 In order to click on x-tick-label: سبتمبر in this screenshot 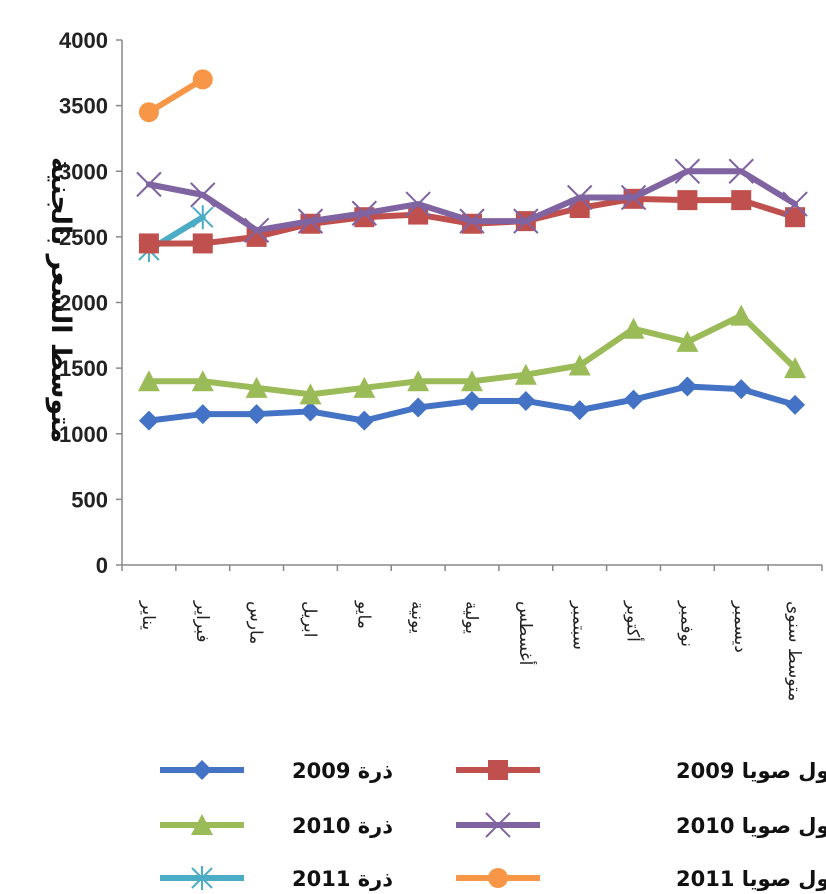, I will do `click(579, 625)`.